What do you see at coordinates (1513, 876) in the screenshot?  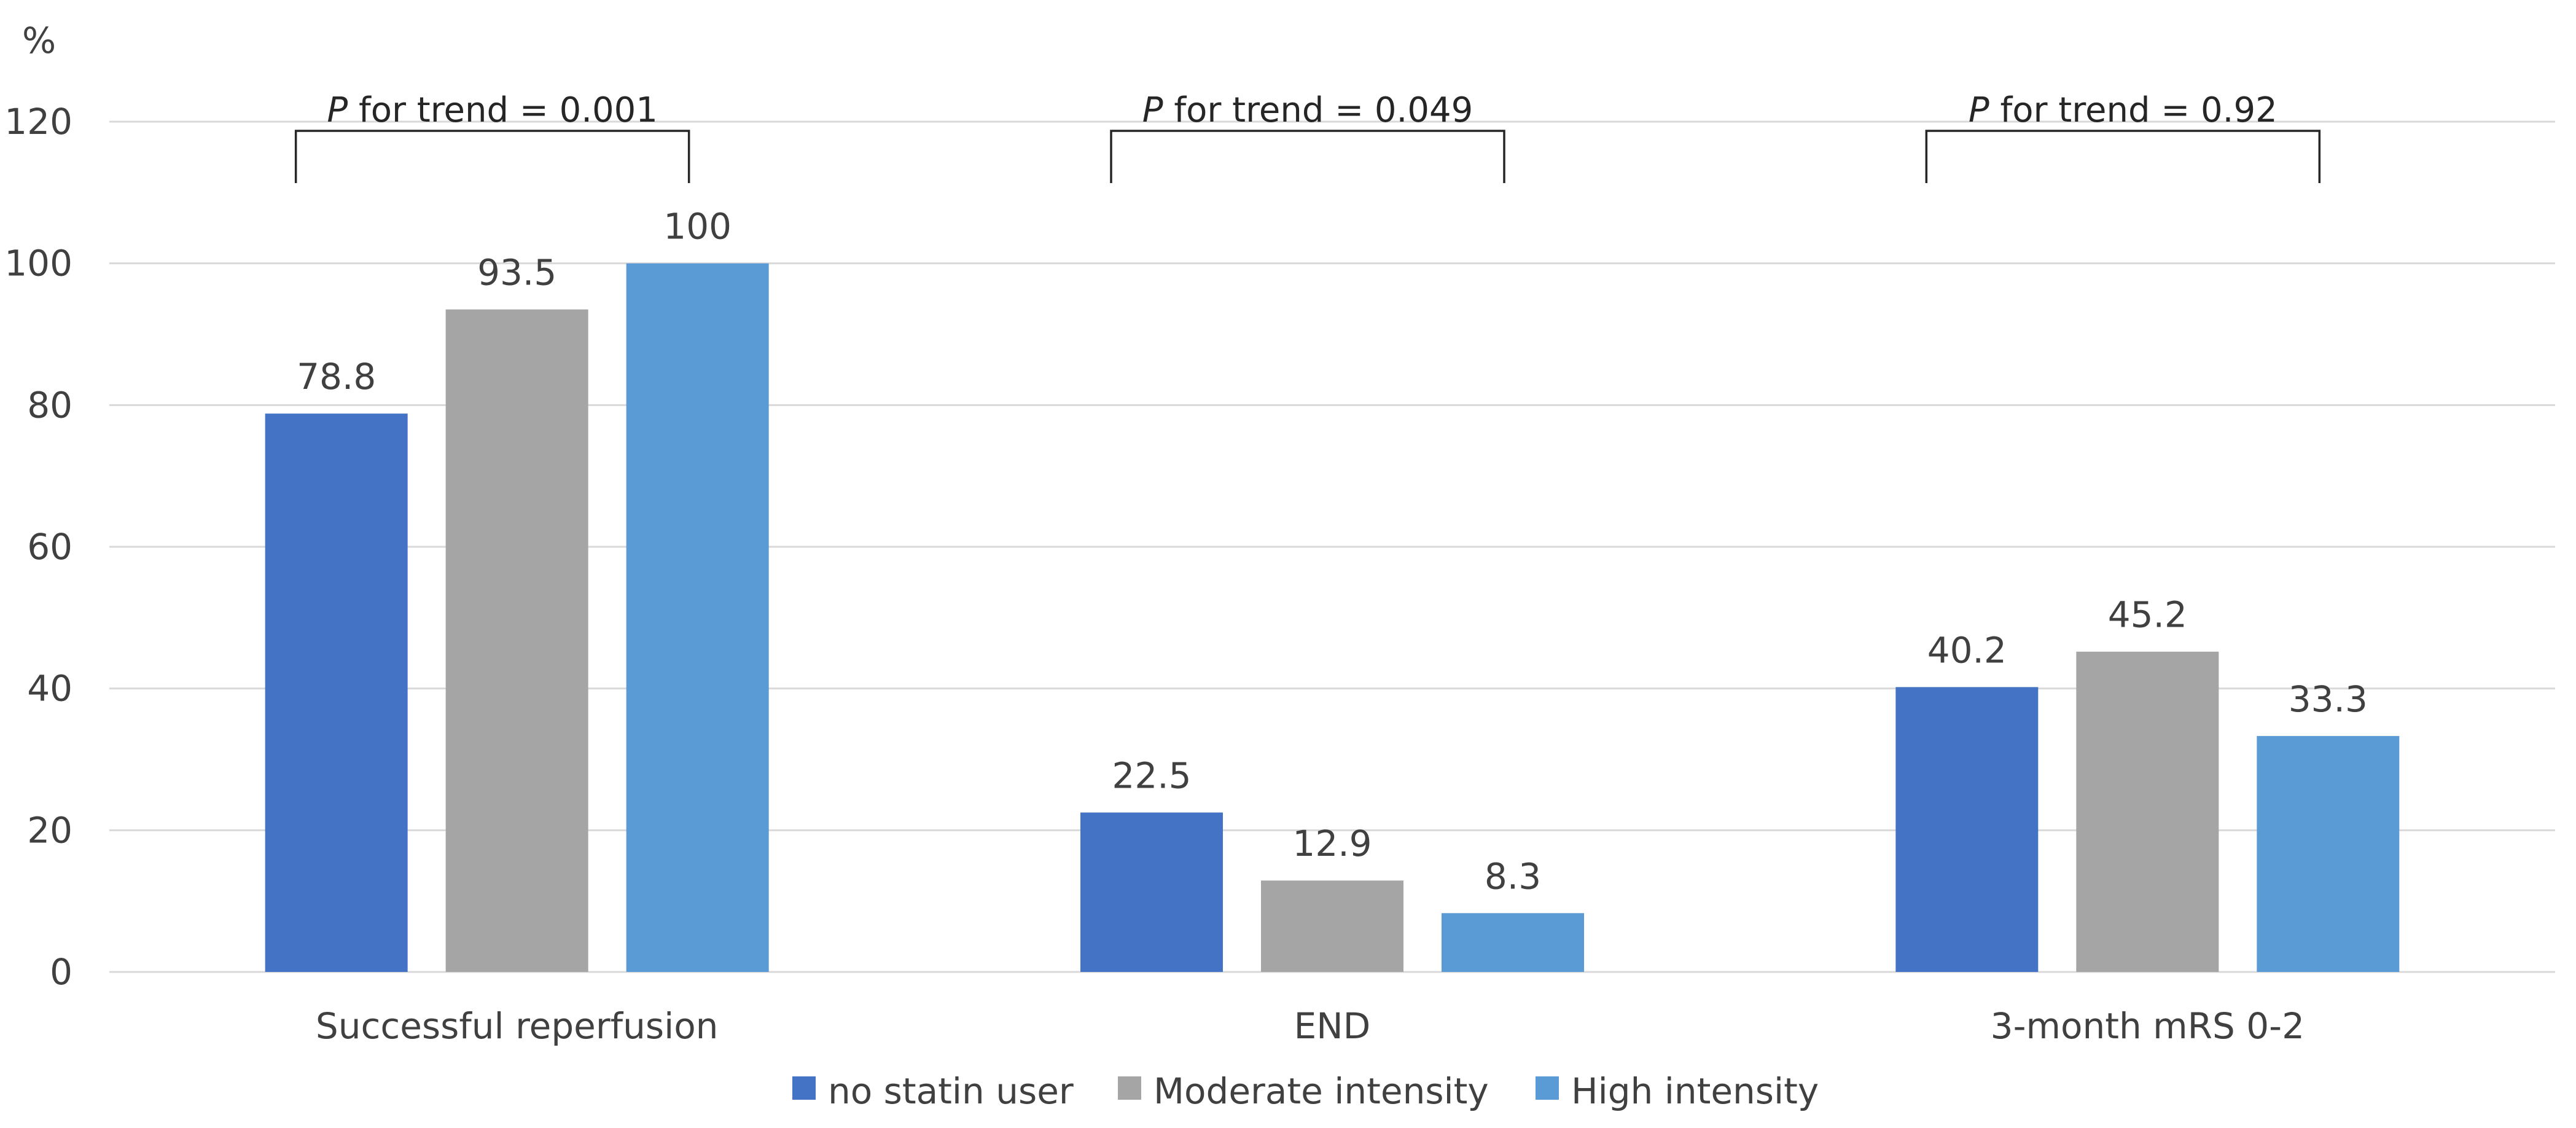 I see `data-label: 8.3` at bounding box center [1513, 876].